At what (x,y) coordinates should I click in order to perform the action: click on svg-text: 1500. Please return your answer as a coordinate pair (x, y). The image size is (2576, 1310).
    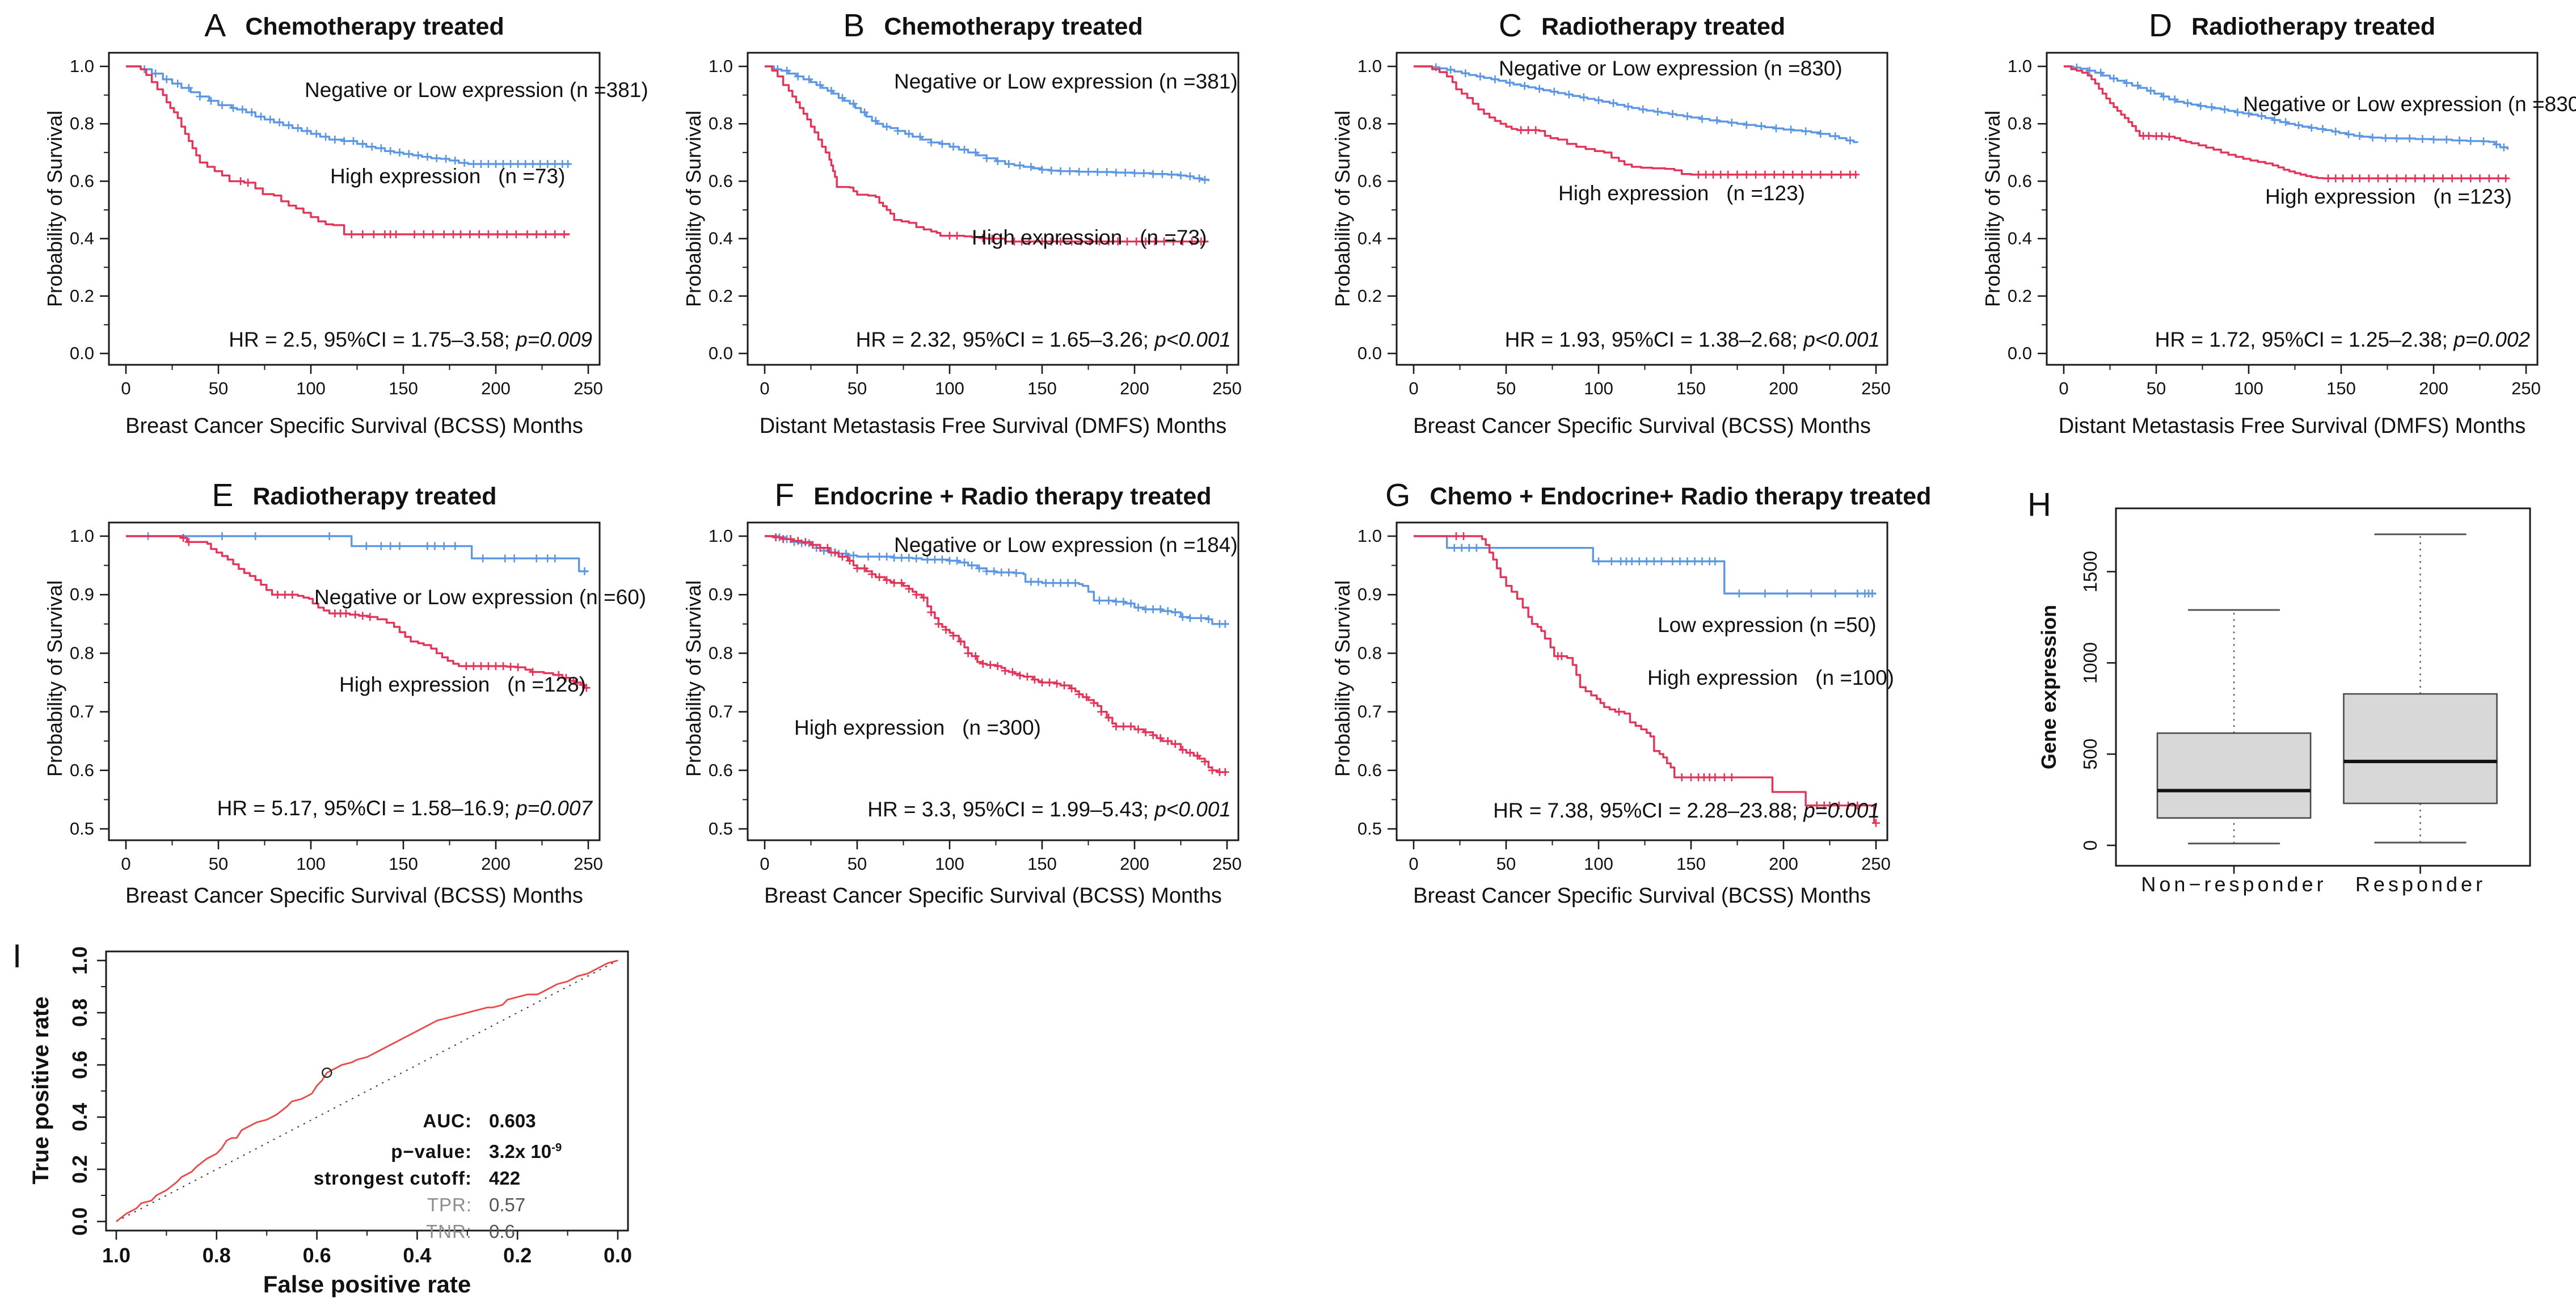
    Looking at the image, I should click on (2090, 571).